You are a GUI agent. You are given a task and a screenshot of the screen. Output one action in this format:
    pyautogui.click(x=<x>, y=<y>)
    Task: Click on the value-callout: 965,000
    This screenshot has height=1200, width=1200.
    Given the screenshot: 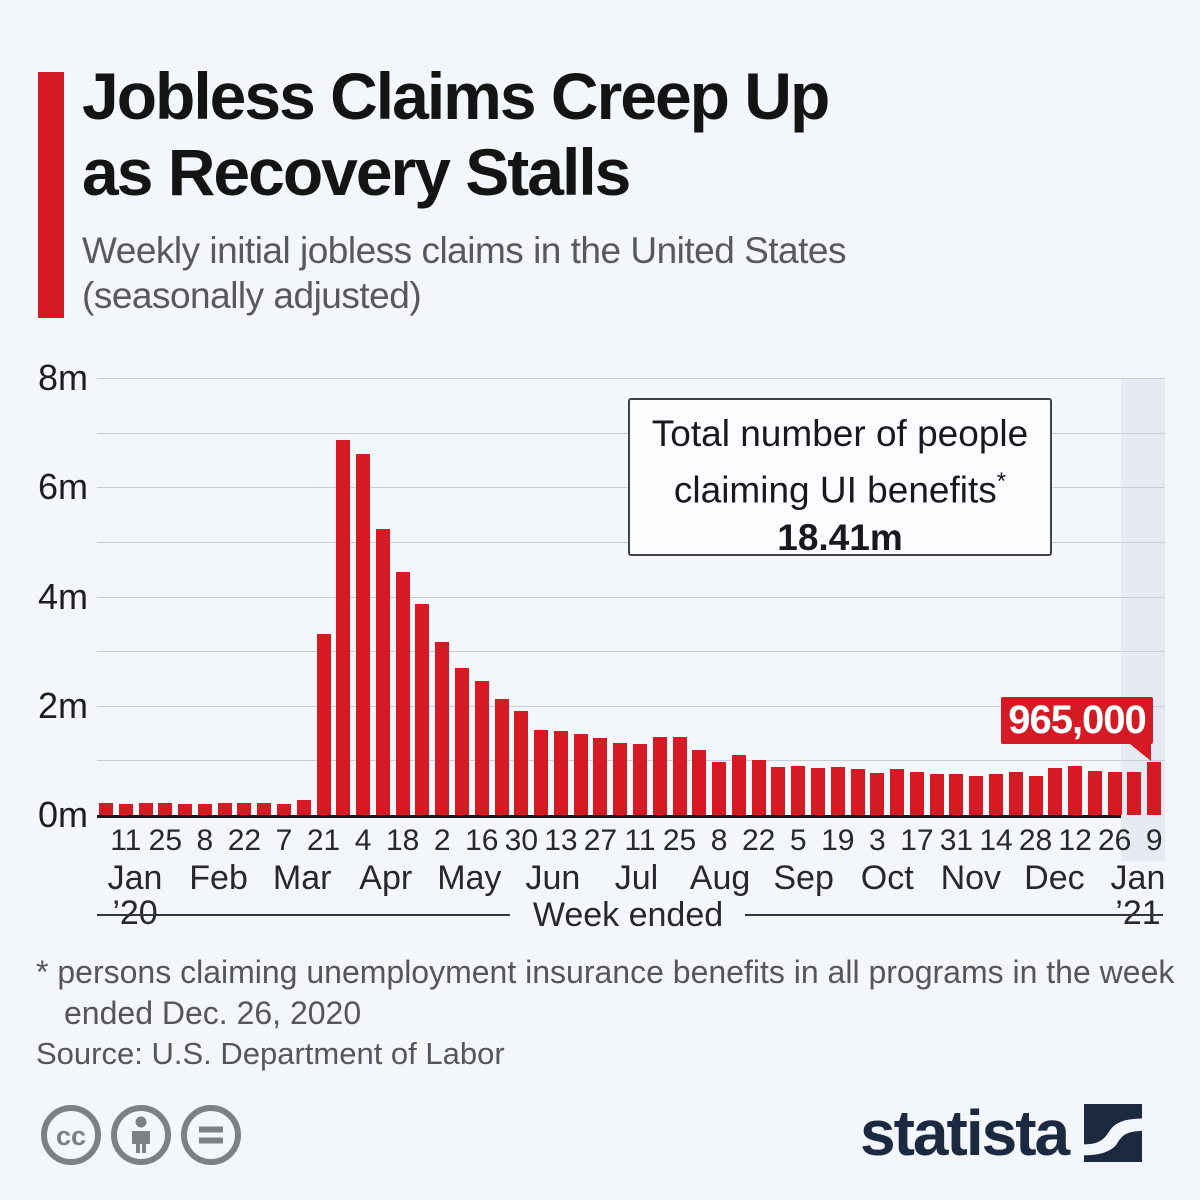 What is the action you would take?
    pyautogui.click(x=1077, y=729)
    